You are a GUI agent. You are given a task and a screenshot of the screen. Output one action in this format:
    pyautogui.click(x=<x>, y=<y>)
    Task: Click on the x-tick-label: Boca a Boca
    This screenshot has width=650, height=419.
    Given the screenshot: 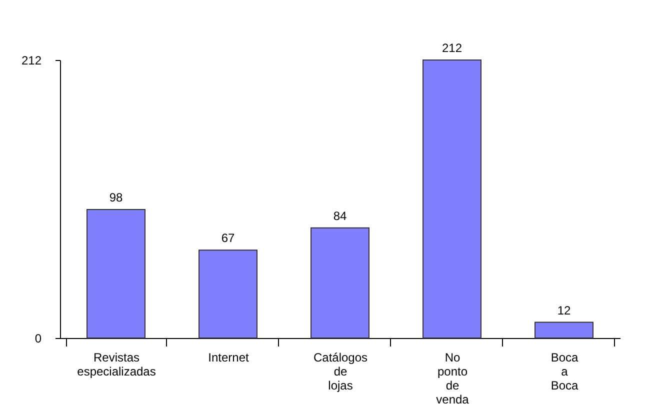 What is the action you would take?
    pyautogui.click(x=564, y=371)
    